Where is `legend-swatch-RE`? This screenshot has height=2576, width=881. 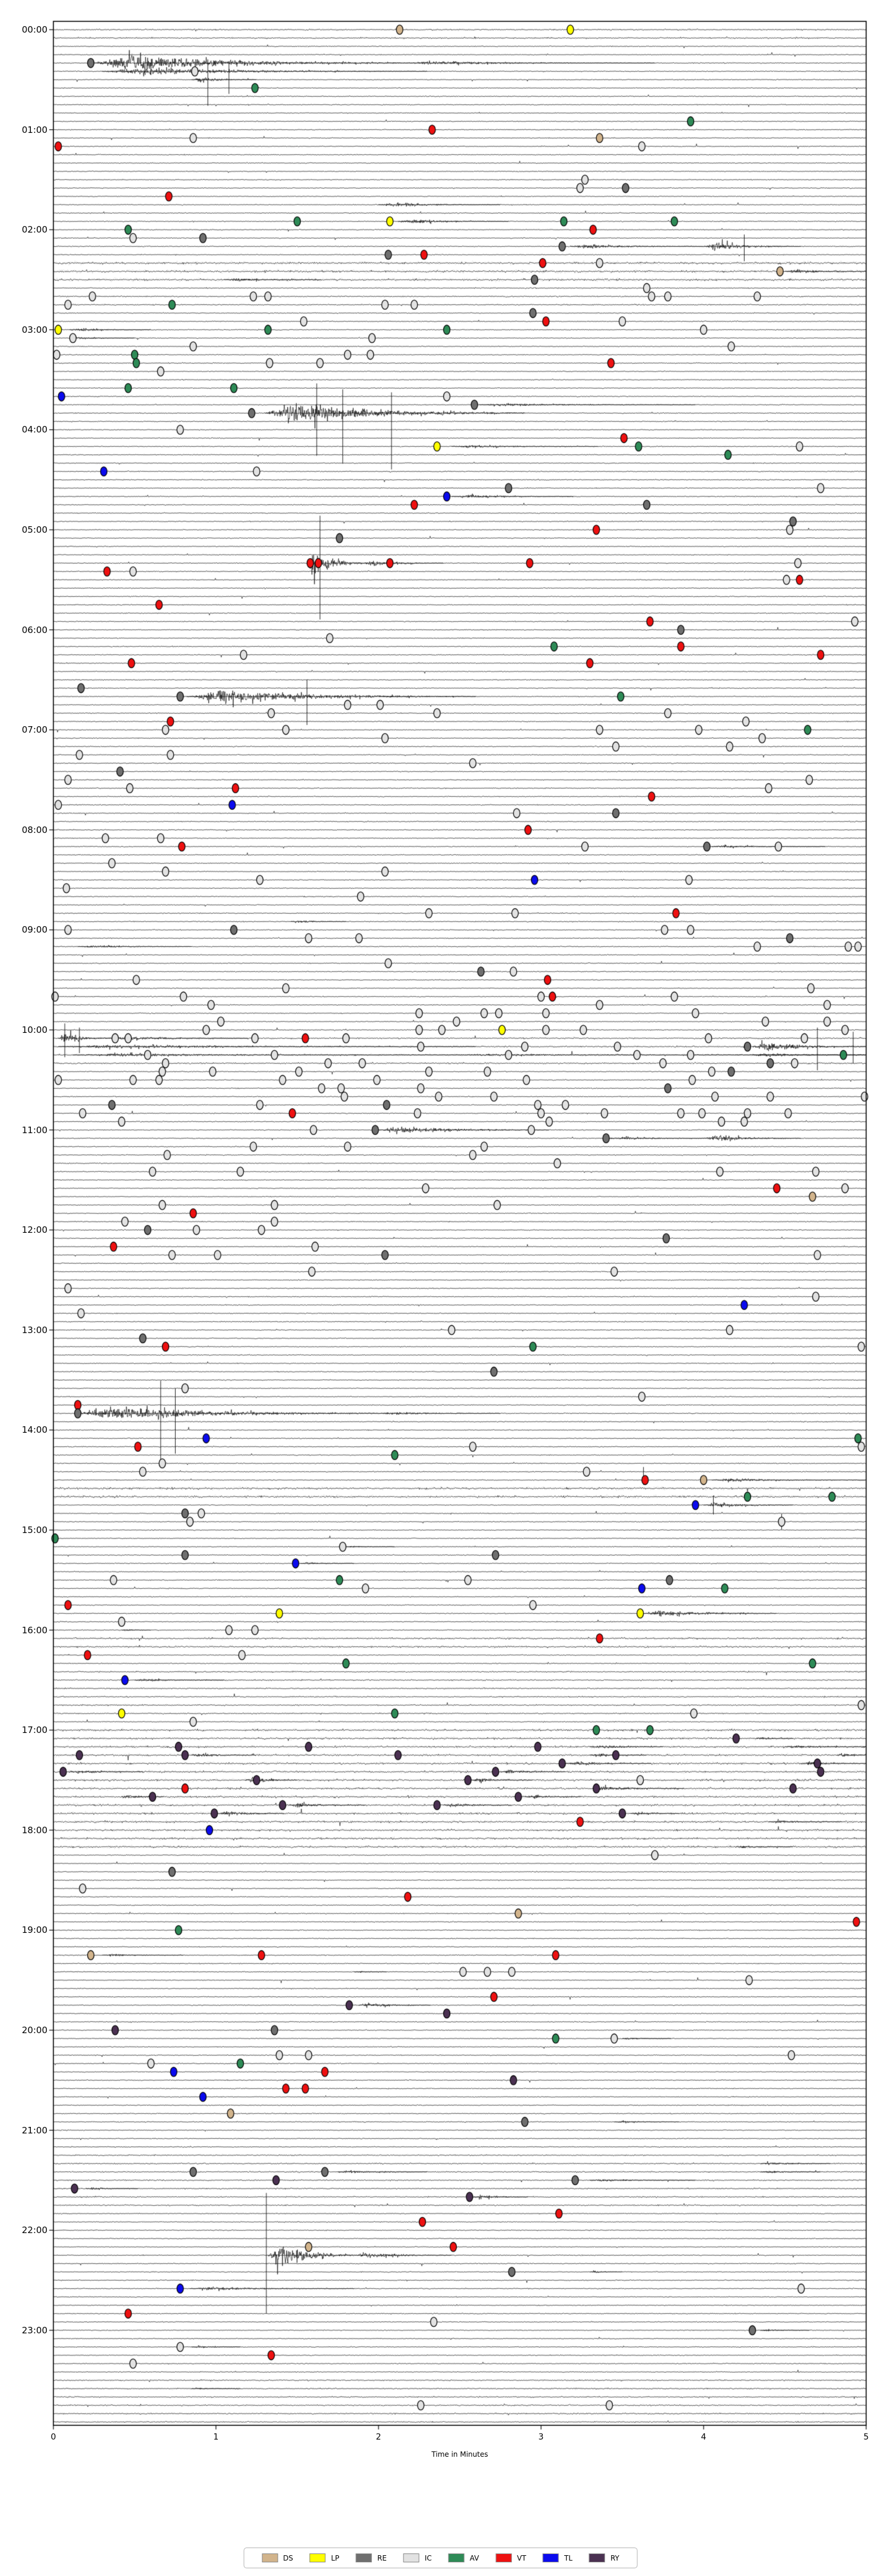 legend-swatch-RE is located at coordinates (363, 2557).